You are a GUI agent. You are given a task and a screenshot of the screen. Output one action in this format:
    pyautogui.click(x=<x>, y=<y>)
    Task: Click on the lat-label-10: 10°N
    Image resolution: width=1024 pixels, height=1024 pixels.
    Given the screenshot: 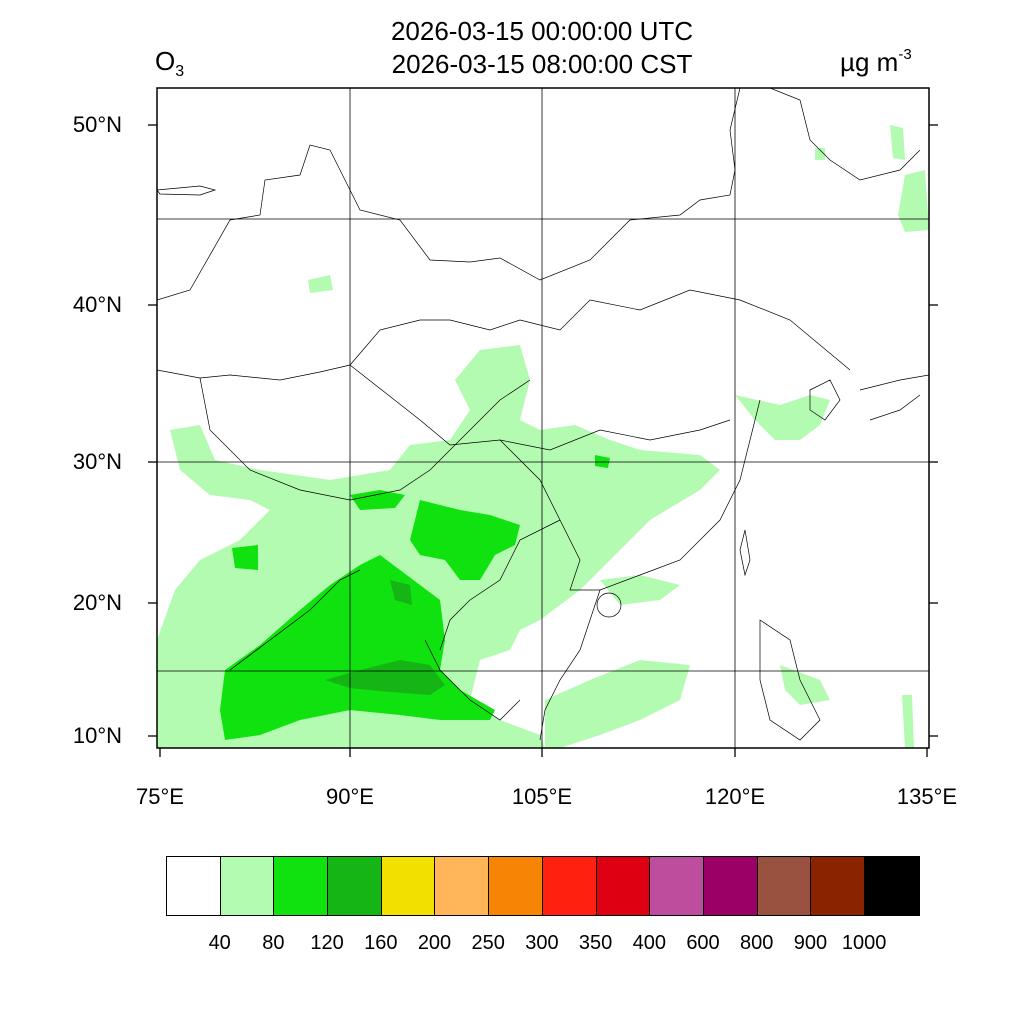 What is the action you would take?
    pyautogui.click(x=97, y=735)
    